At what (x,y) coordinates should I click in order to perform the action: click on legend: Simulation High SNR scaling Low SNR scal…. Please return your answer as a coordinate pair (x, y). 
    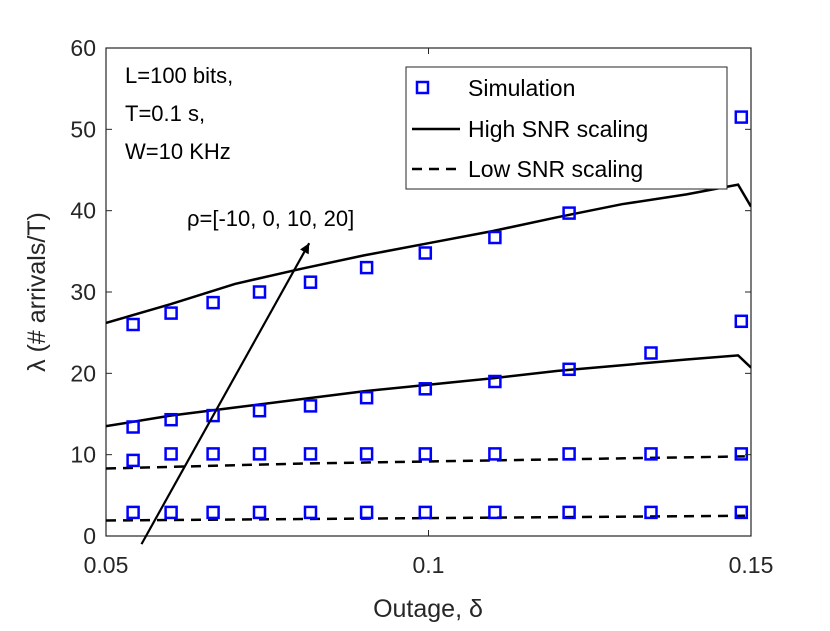
    Looking at the image, I should click on (566, 128).